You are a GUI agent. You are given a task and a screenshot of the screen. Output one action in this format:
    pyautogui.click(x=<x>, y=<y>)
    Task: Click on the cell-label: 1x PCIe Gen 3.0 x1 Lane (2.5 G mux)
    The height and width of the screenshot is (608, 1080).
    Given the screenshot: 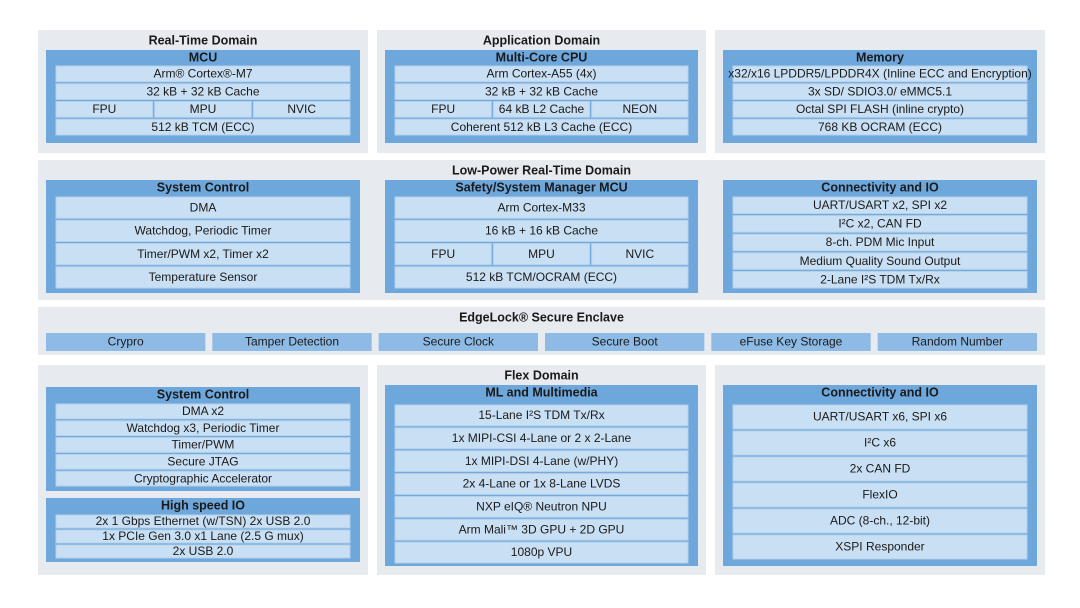 What is the action you would take?
    pyautogui.click(x=202, y=536)
    